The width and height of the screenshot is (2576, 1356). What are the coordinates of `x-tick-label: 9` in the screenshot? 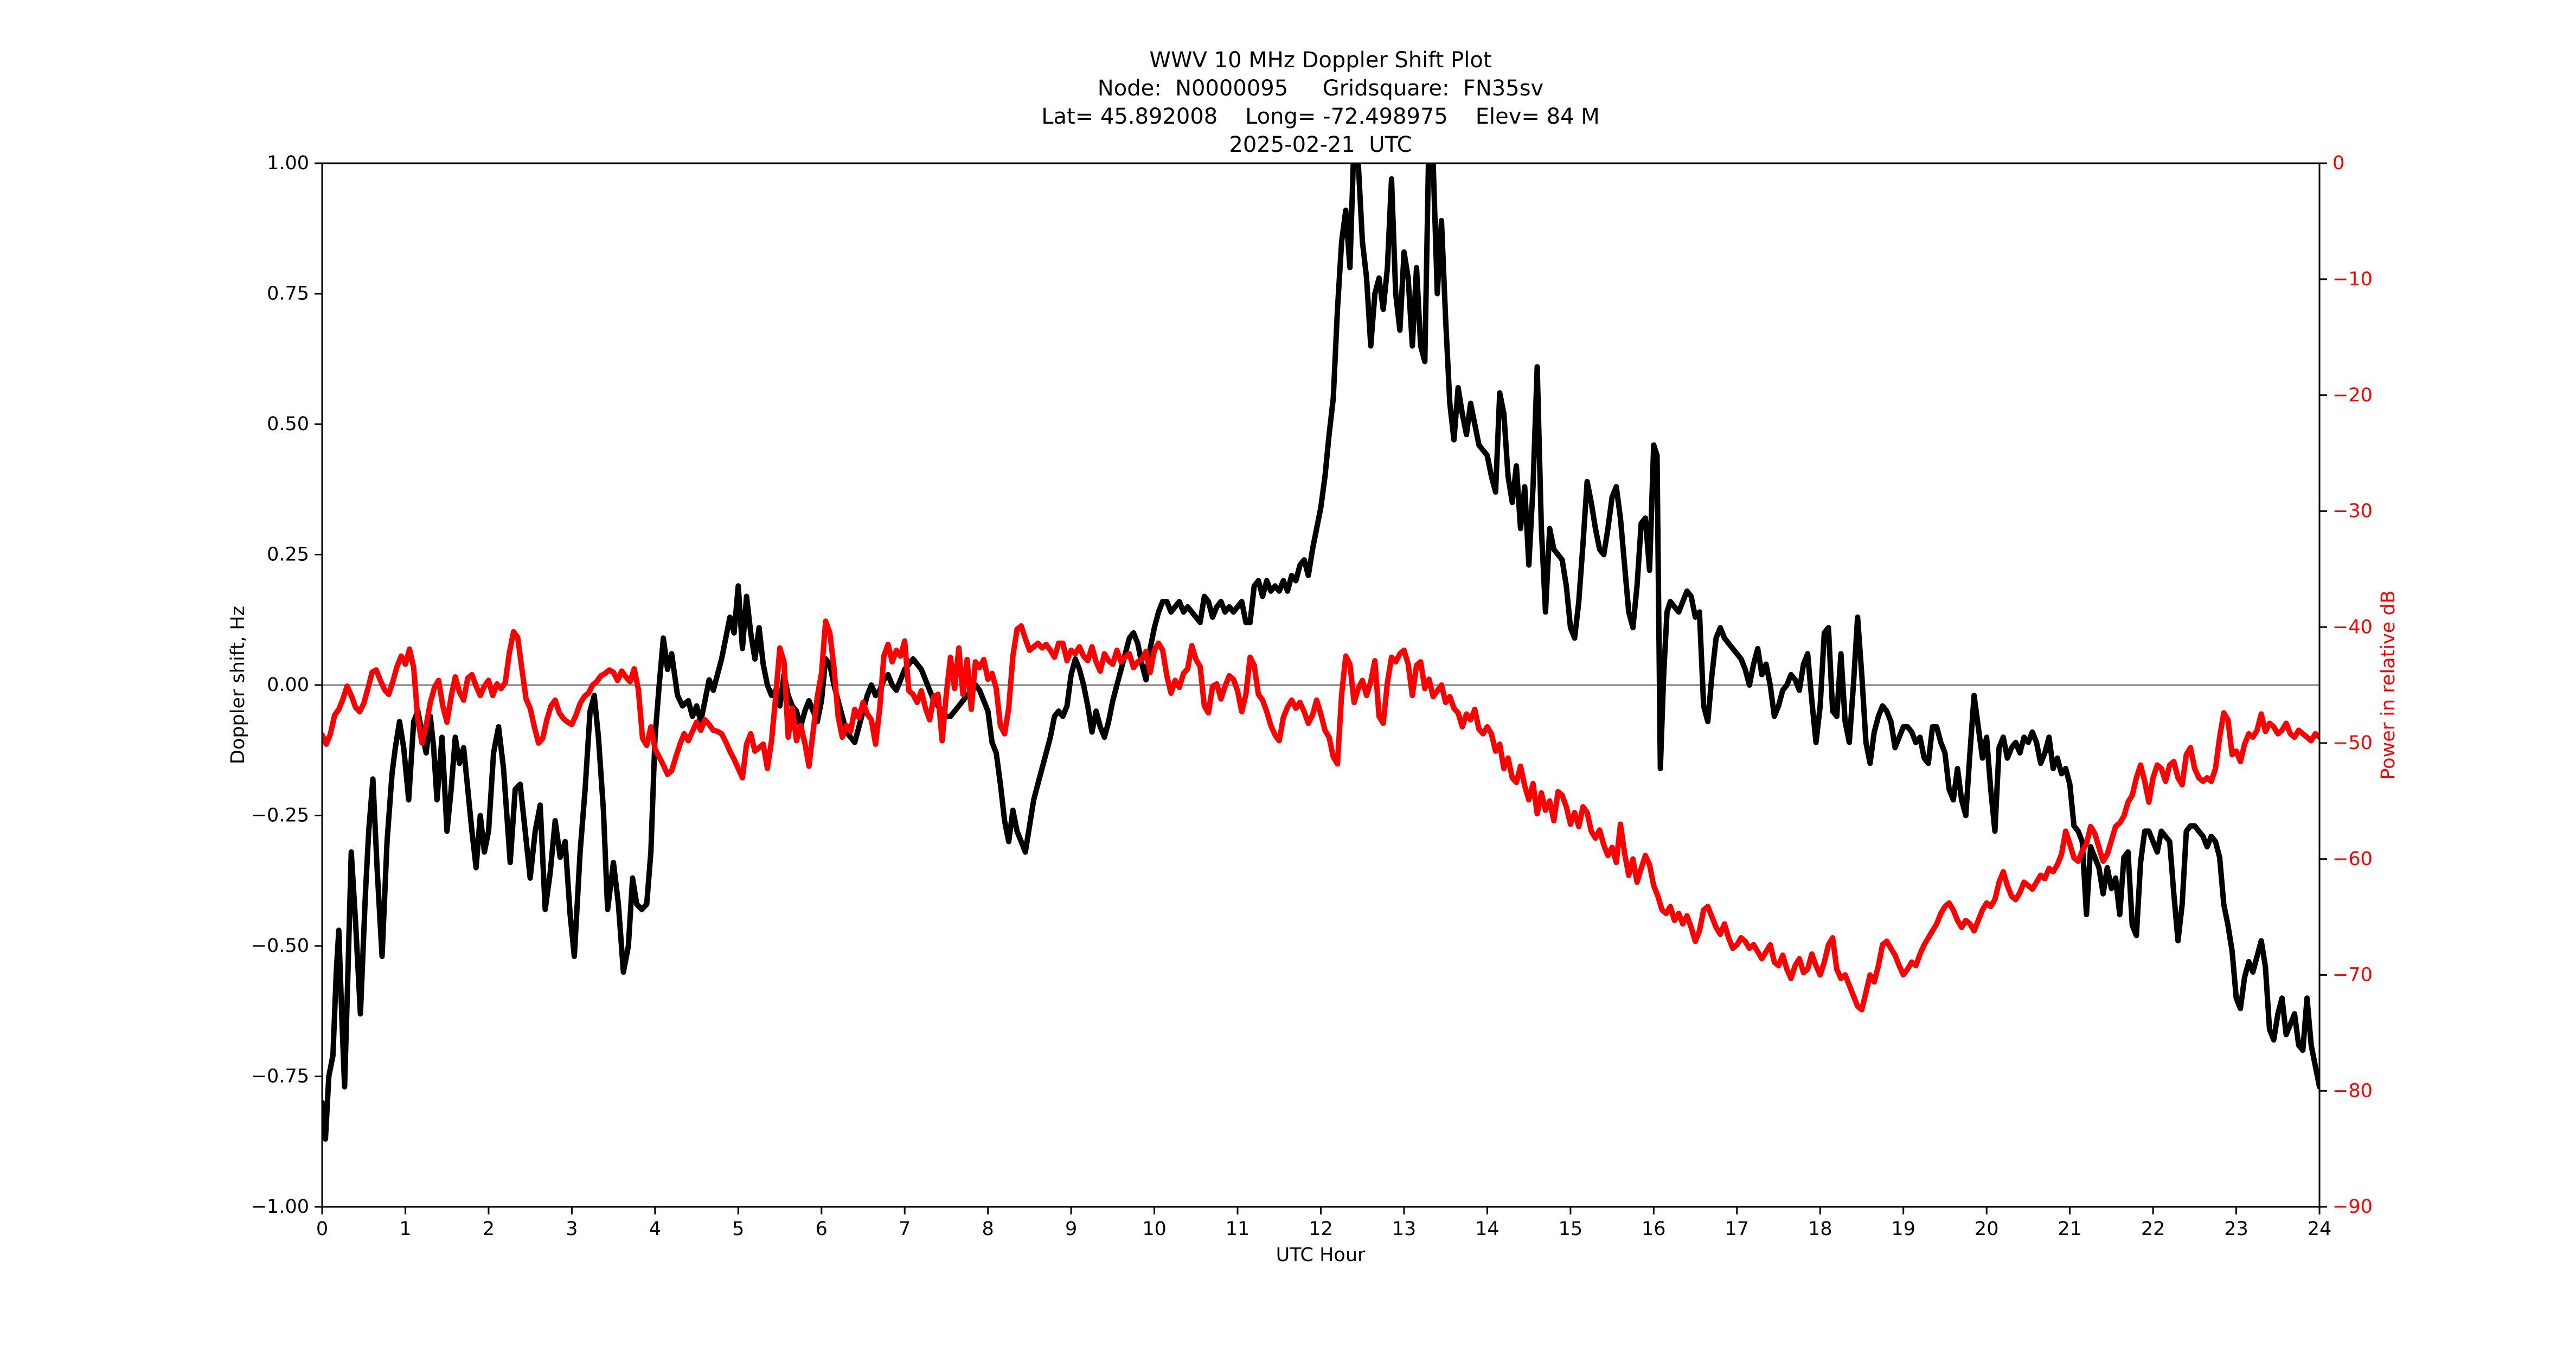 It's located at (1071, 1229).